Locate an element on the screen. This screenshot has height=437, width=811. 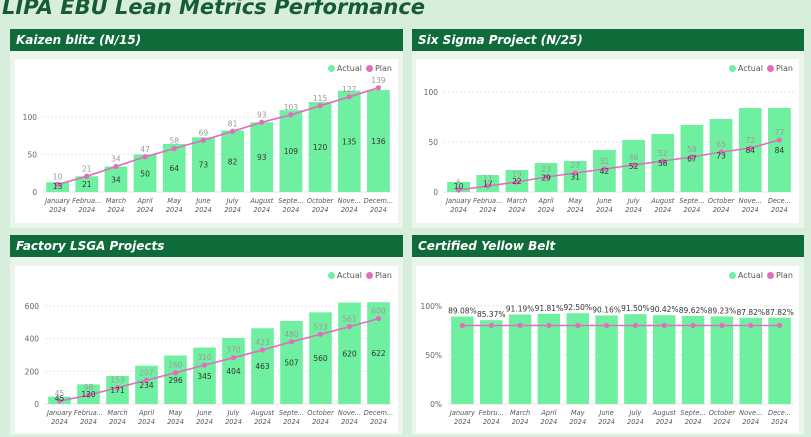
y-tick-label: 600 is located at coordinates (32, 306).